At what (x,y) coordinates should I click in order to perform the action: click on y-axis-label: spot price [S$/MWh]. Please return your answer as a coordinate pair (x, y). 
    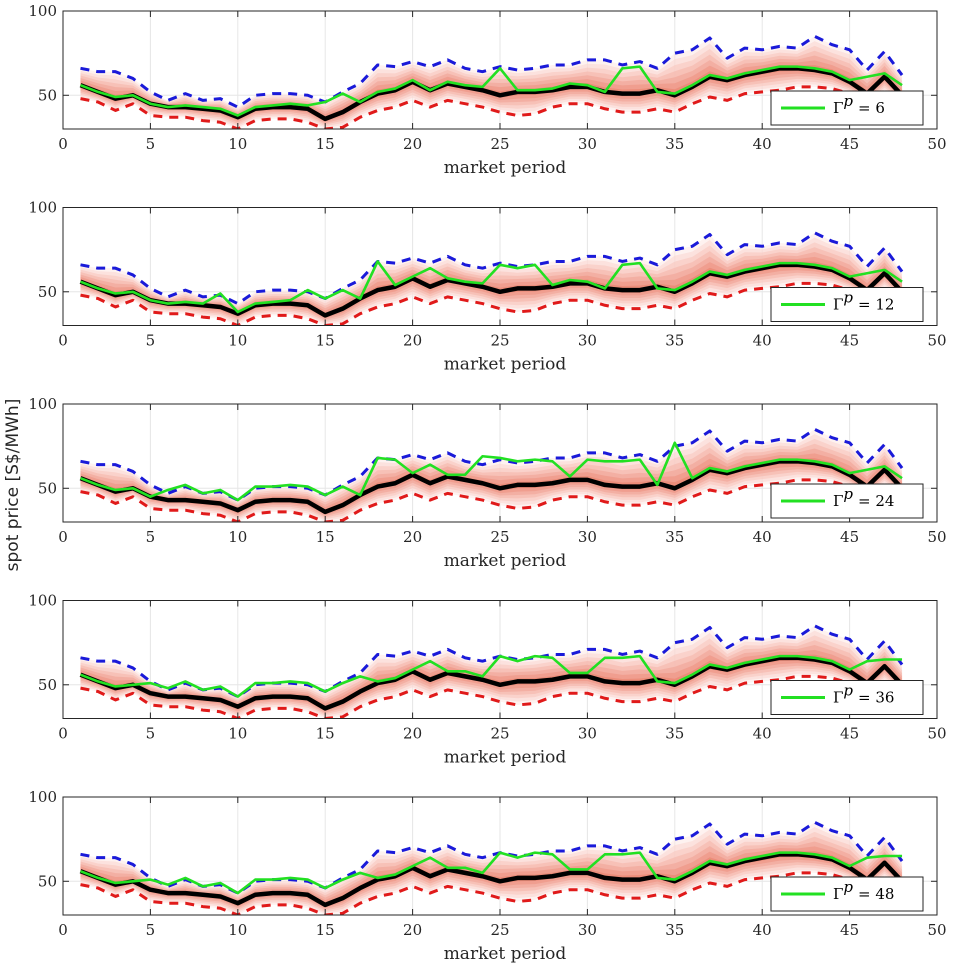
    Looking at the image, I should click on (13, 485).